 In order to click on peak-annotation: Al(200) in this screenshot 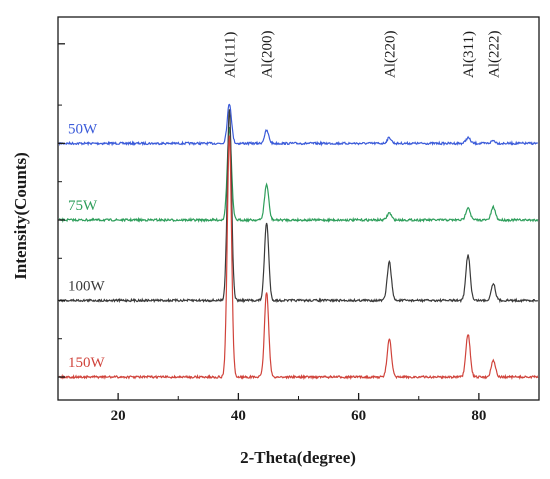, I will do `click(268, 55)`.